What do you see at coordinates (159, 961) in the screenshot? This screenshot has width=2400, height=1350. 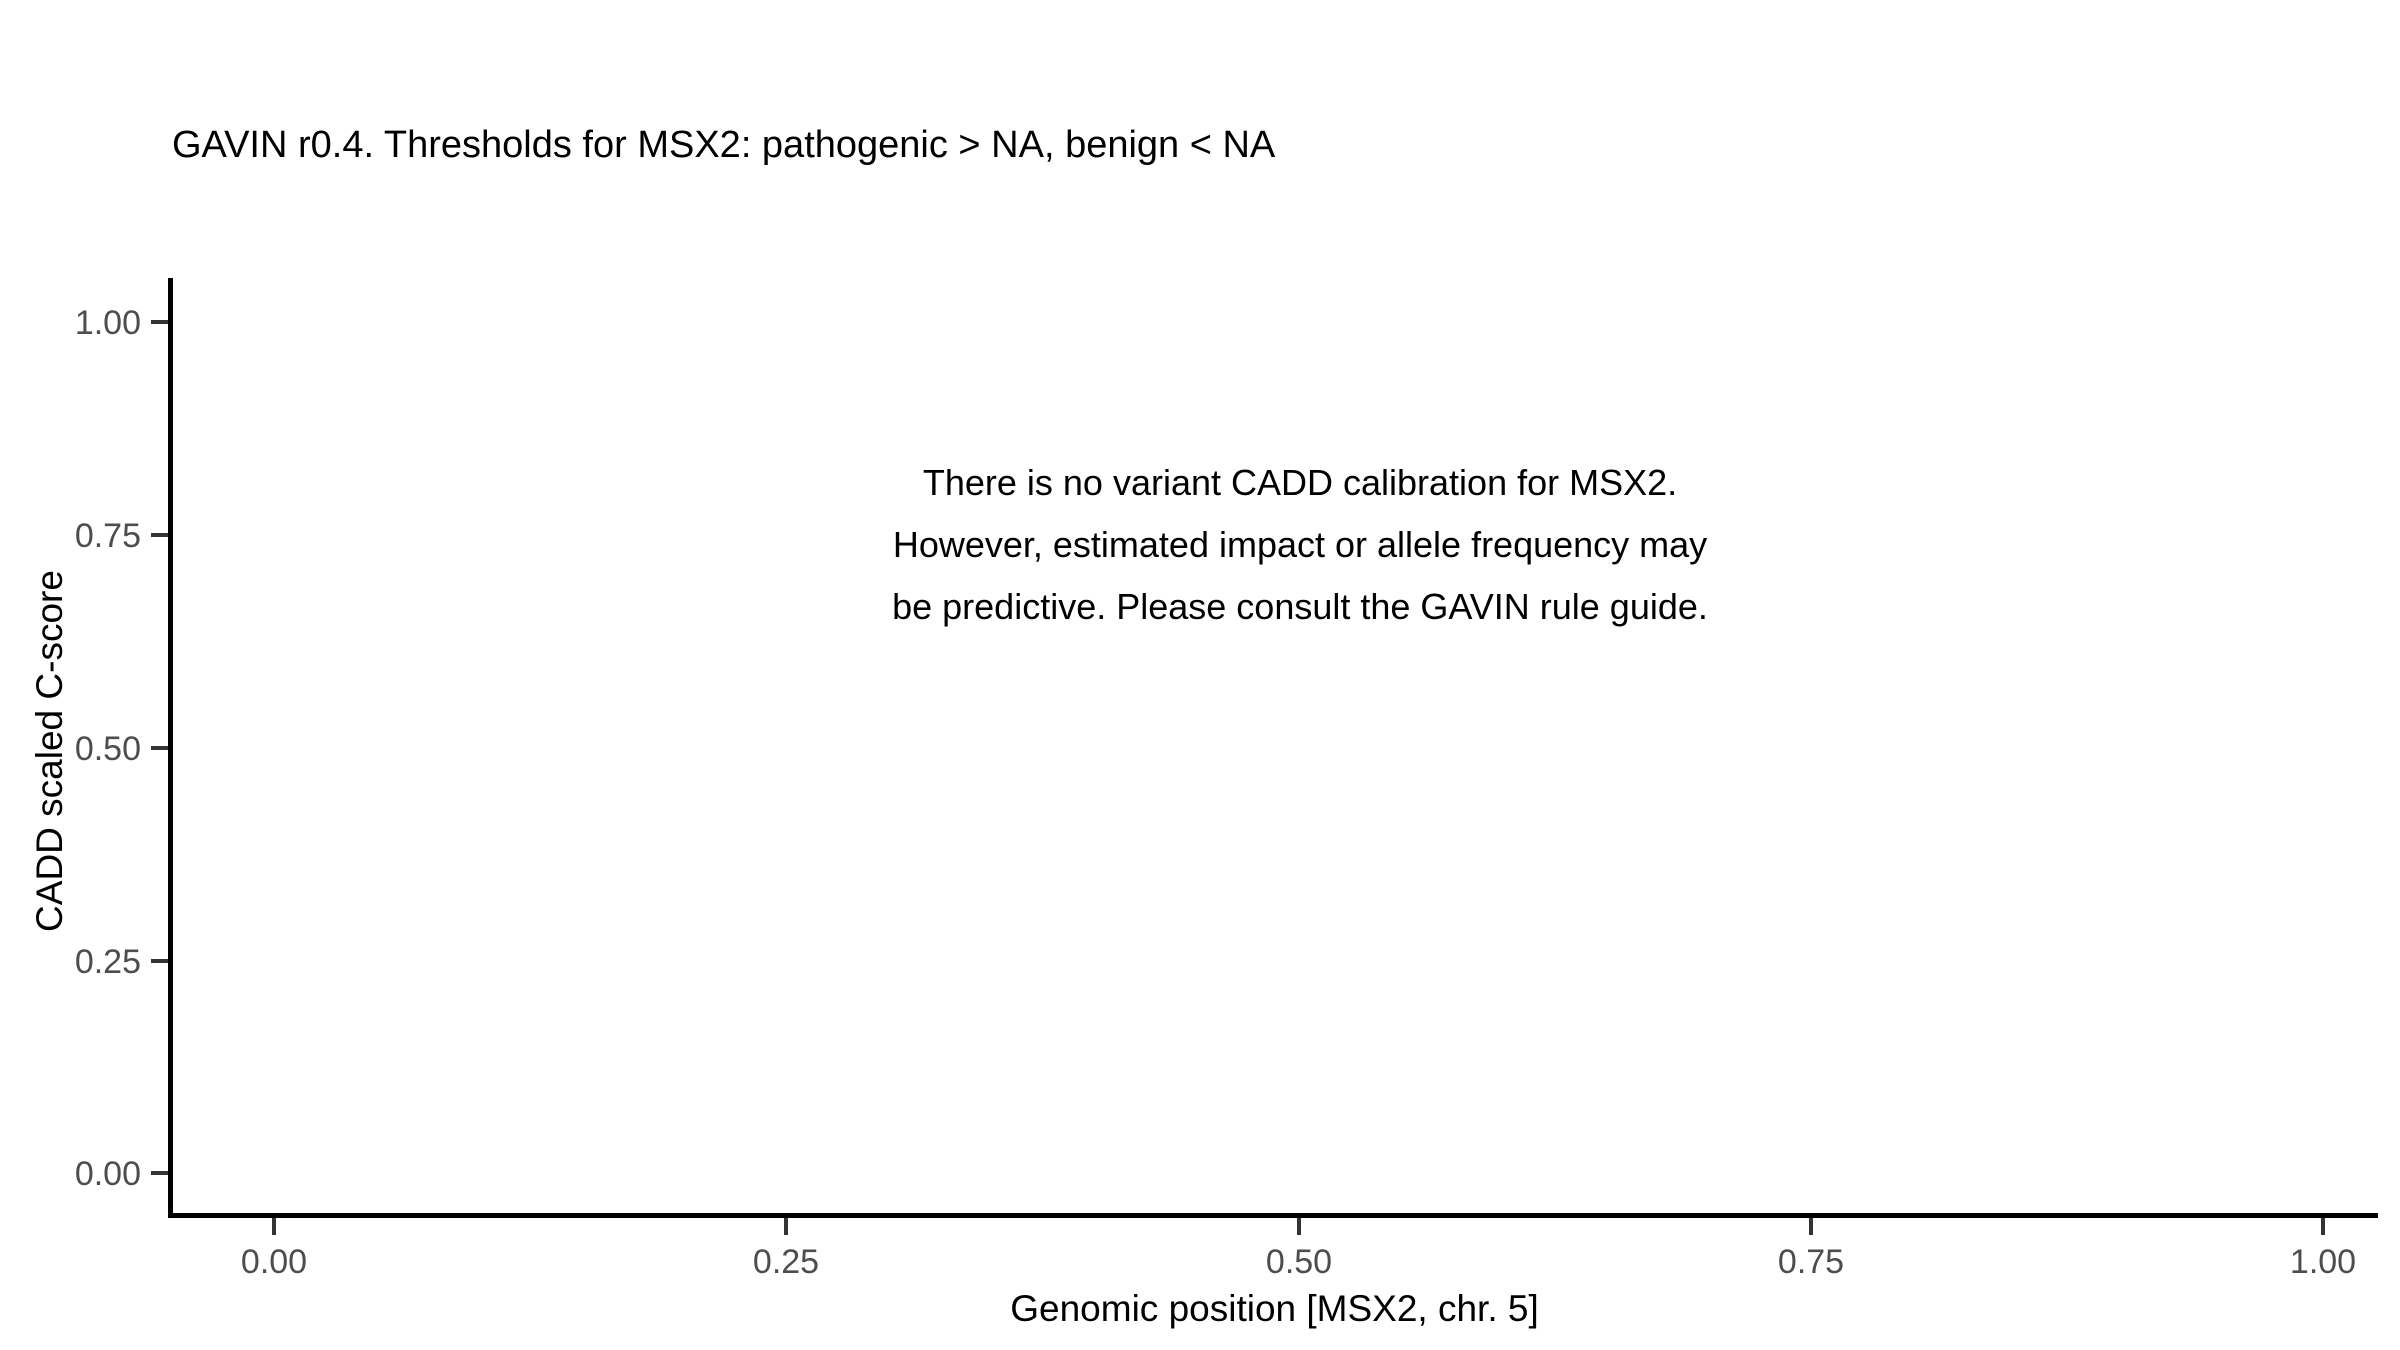 I see `y-tick-mark-0.25` at bounding box center [159, 961].